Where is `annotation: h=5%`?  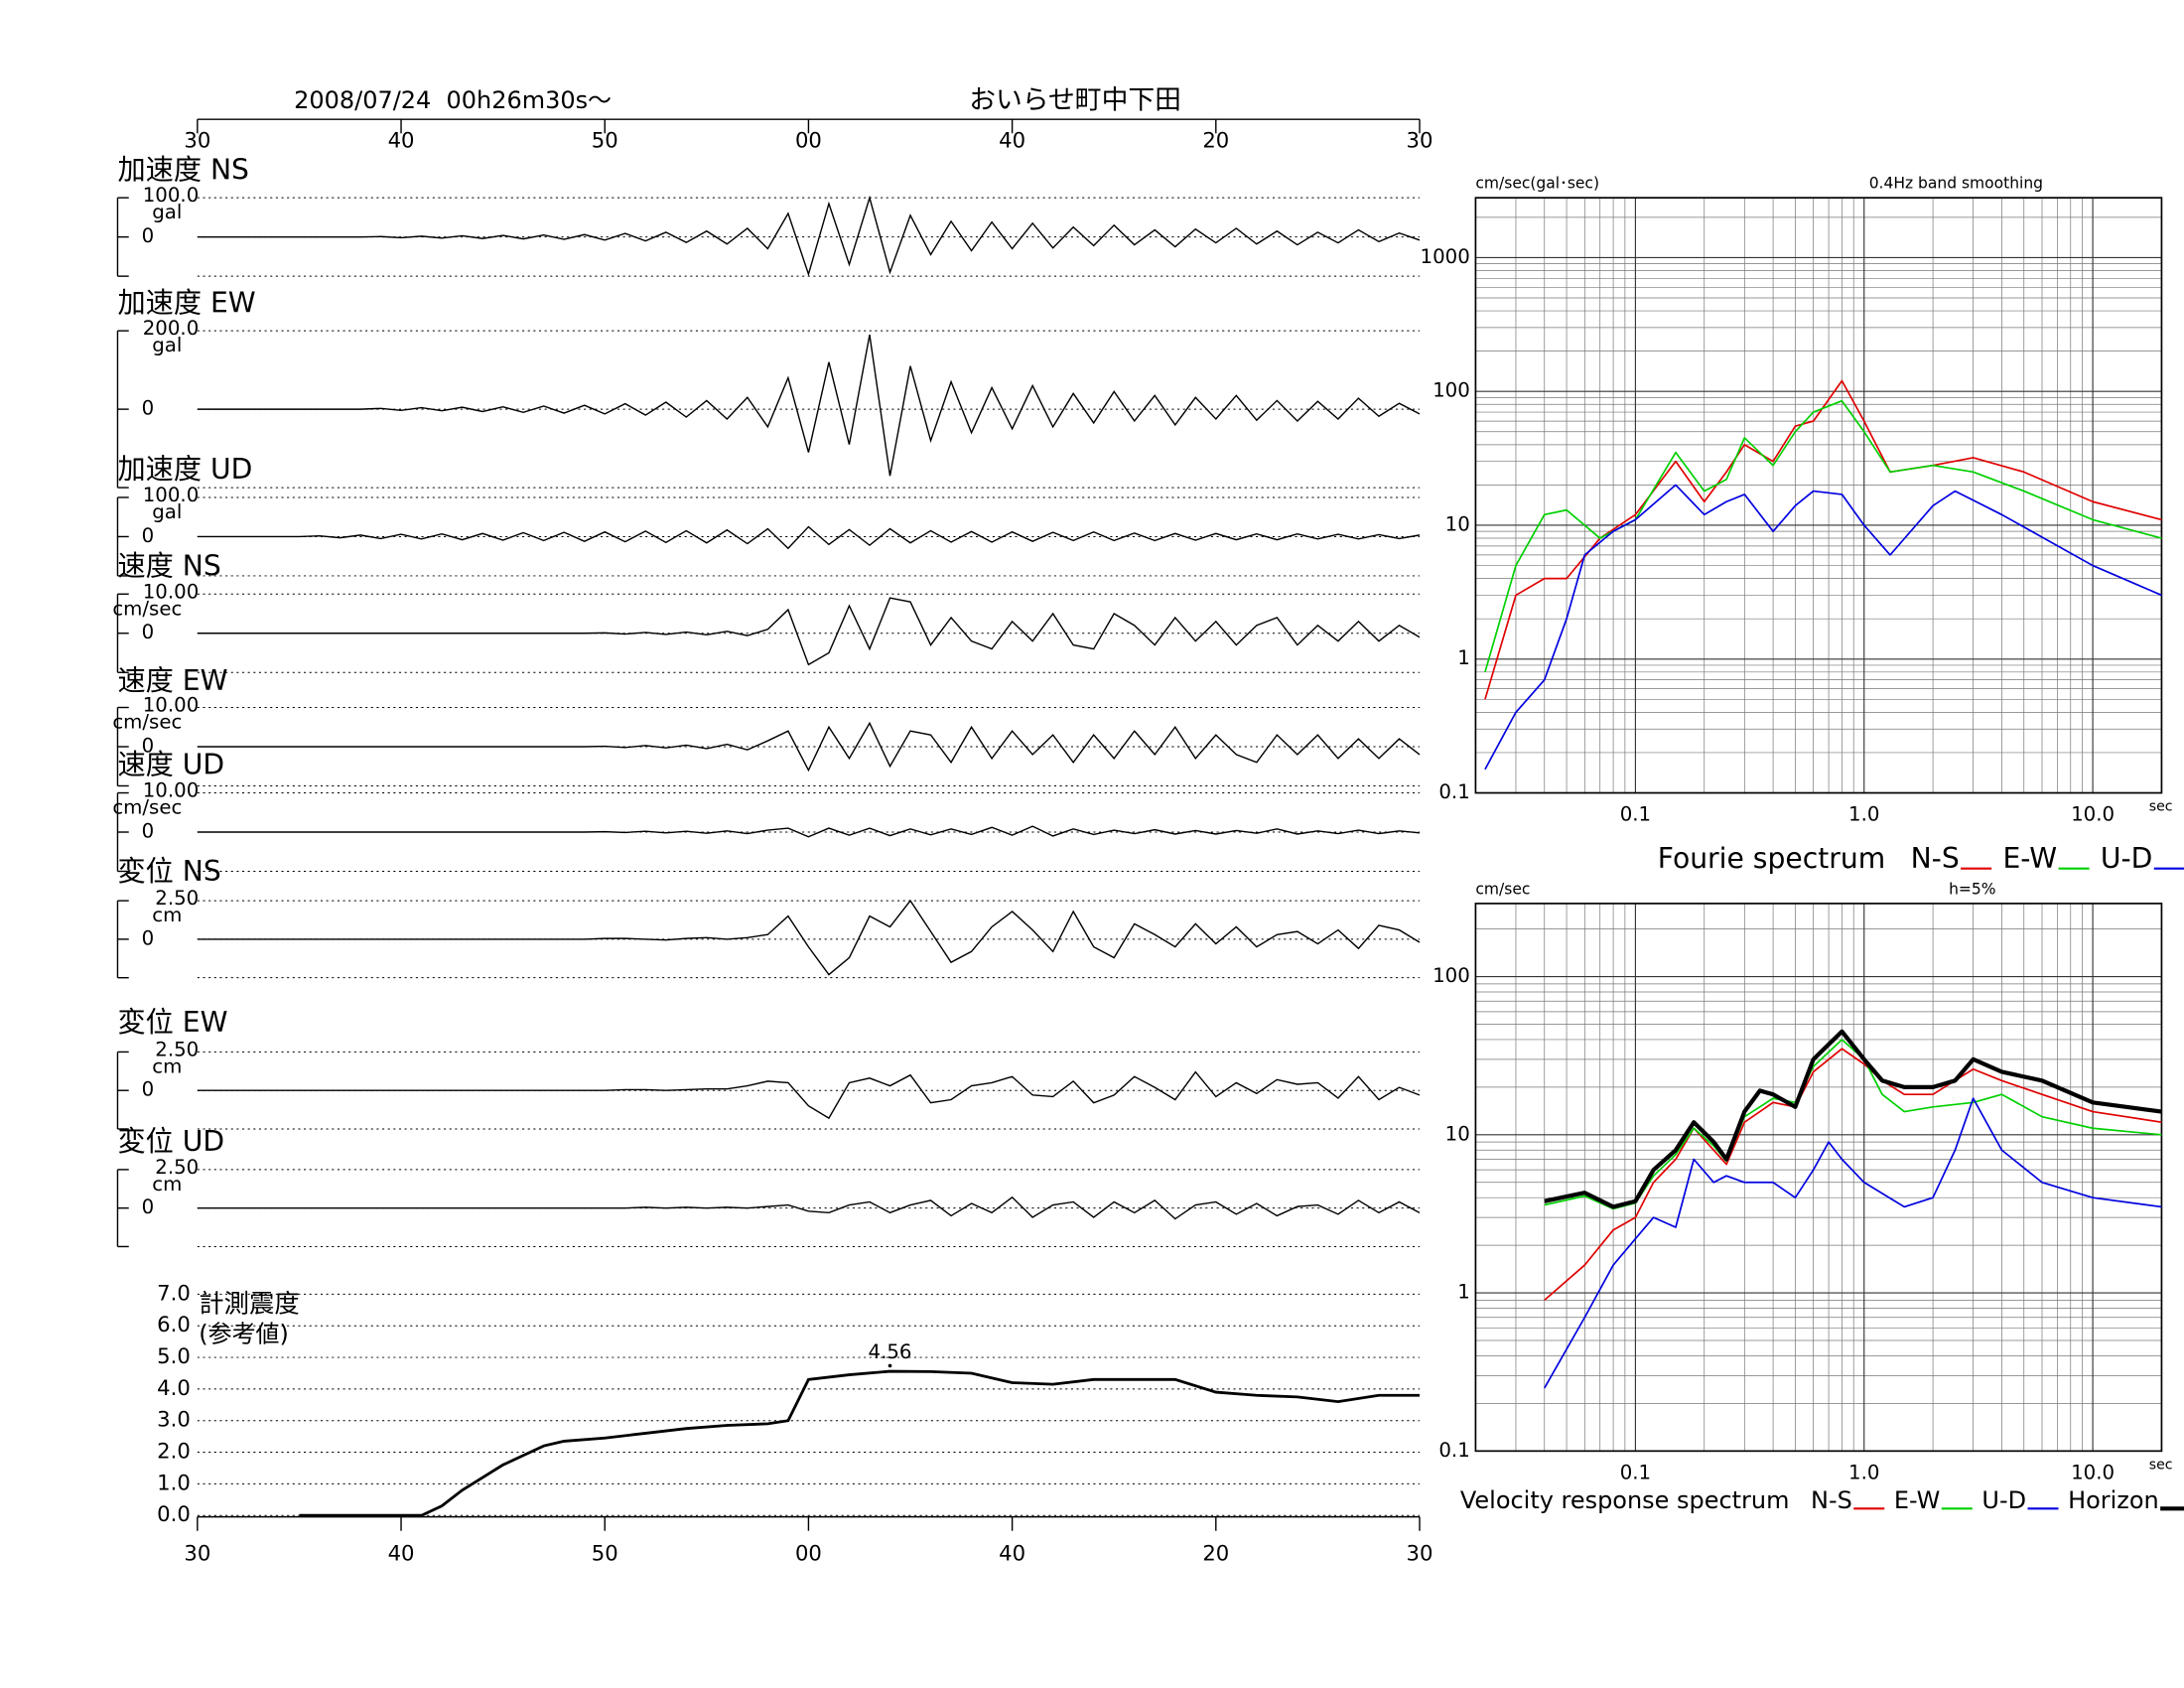 annotation: h=5% is located at coordinates (1972, 889).